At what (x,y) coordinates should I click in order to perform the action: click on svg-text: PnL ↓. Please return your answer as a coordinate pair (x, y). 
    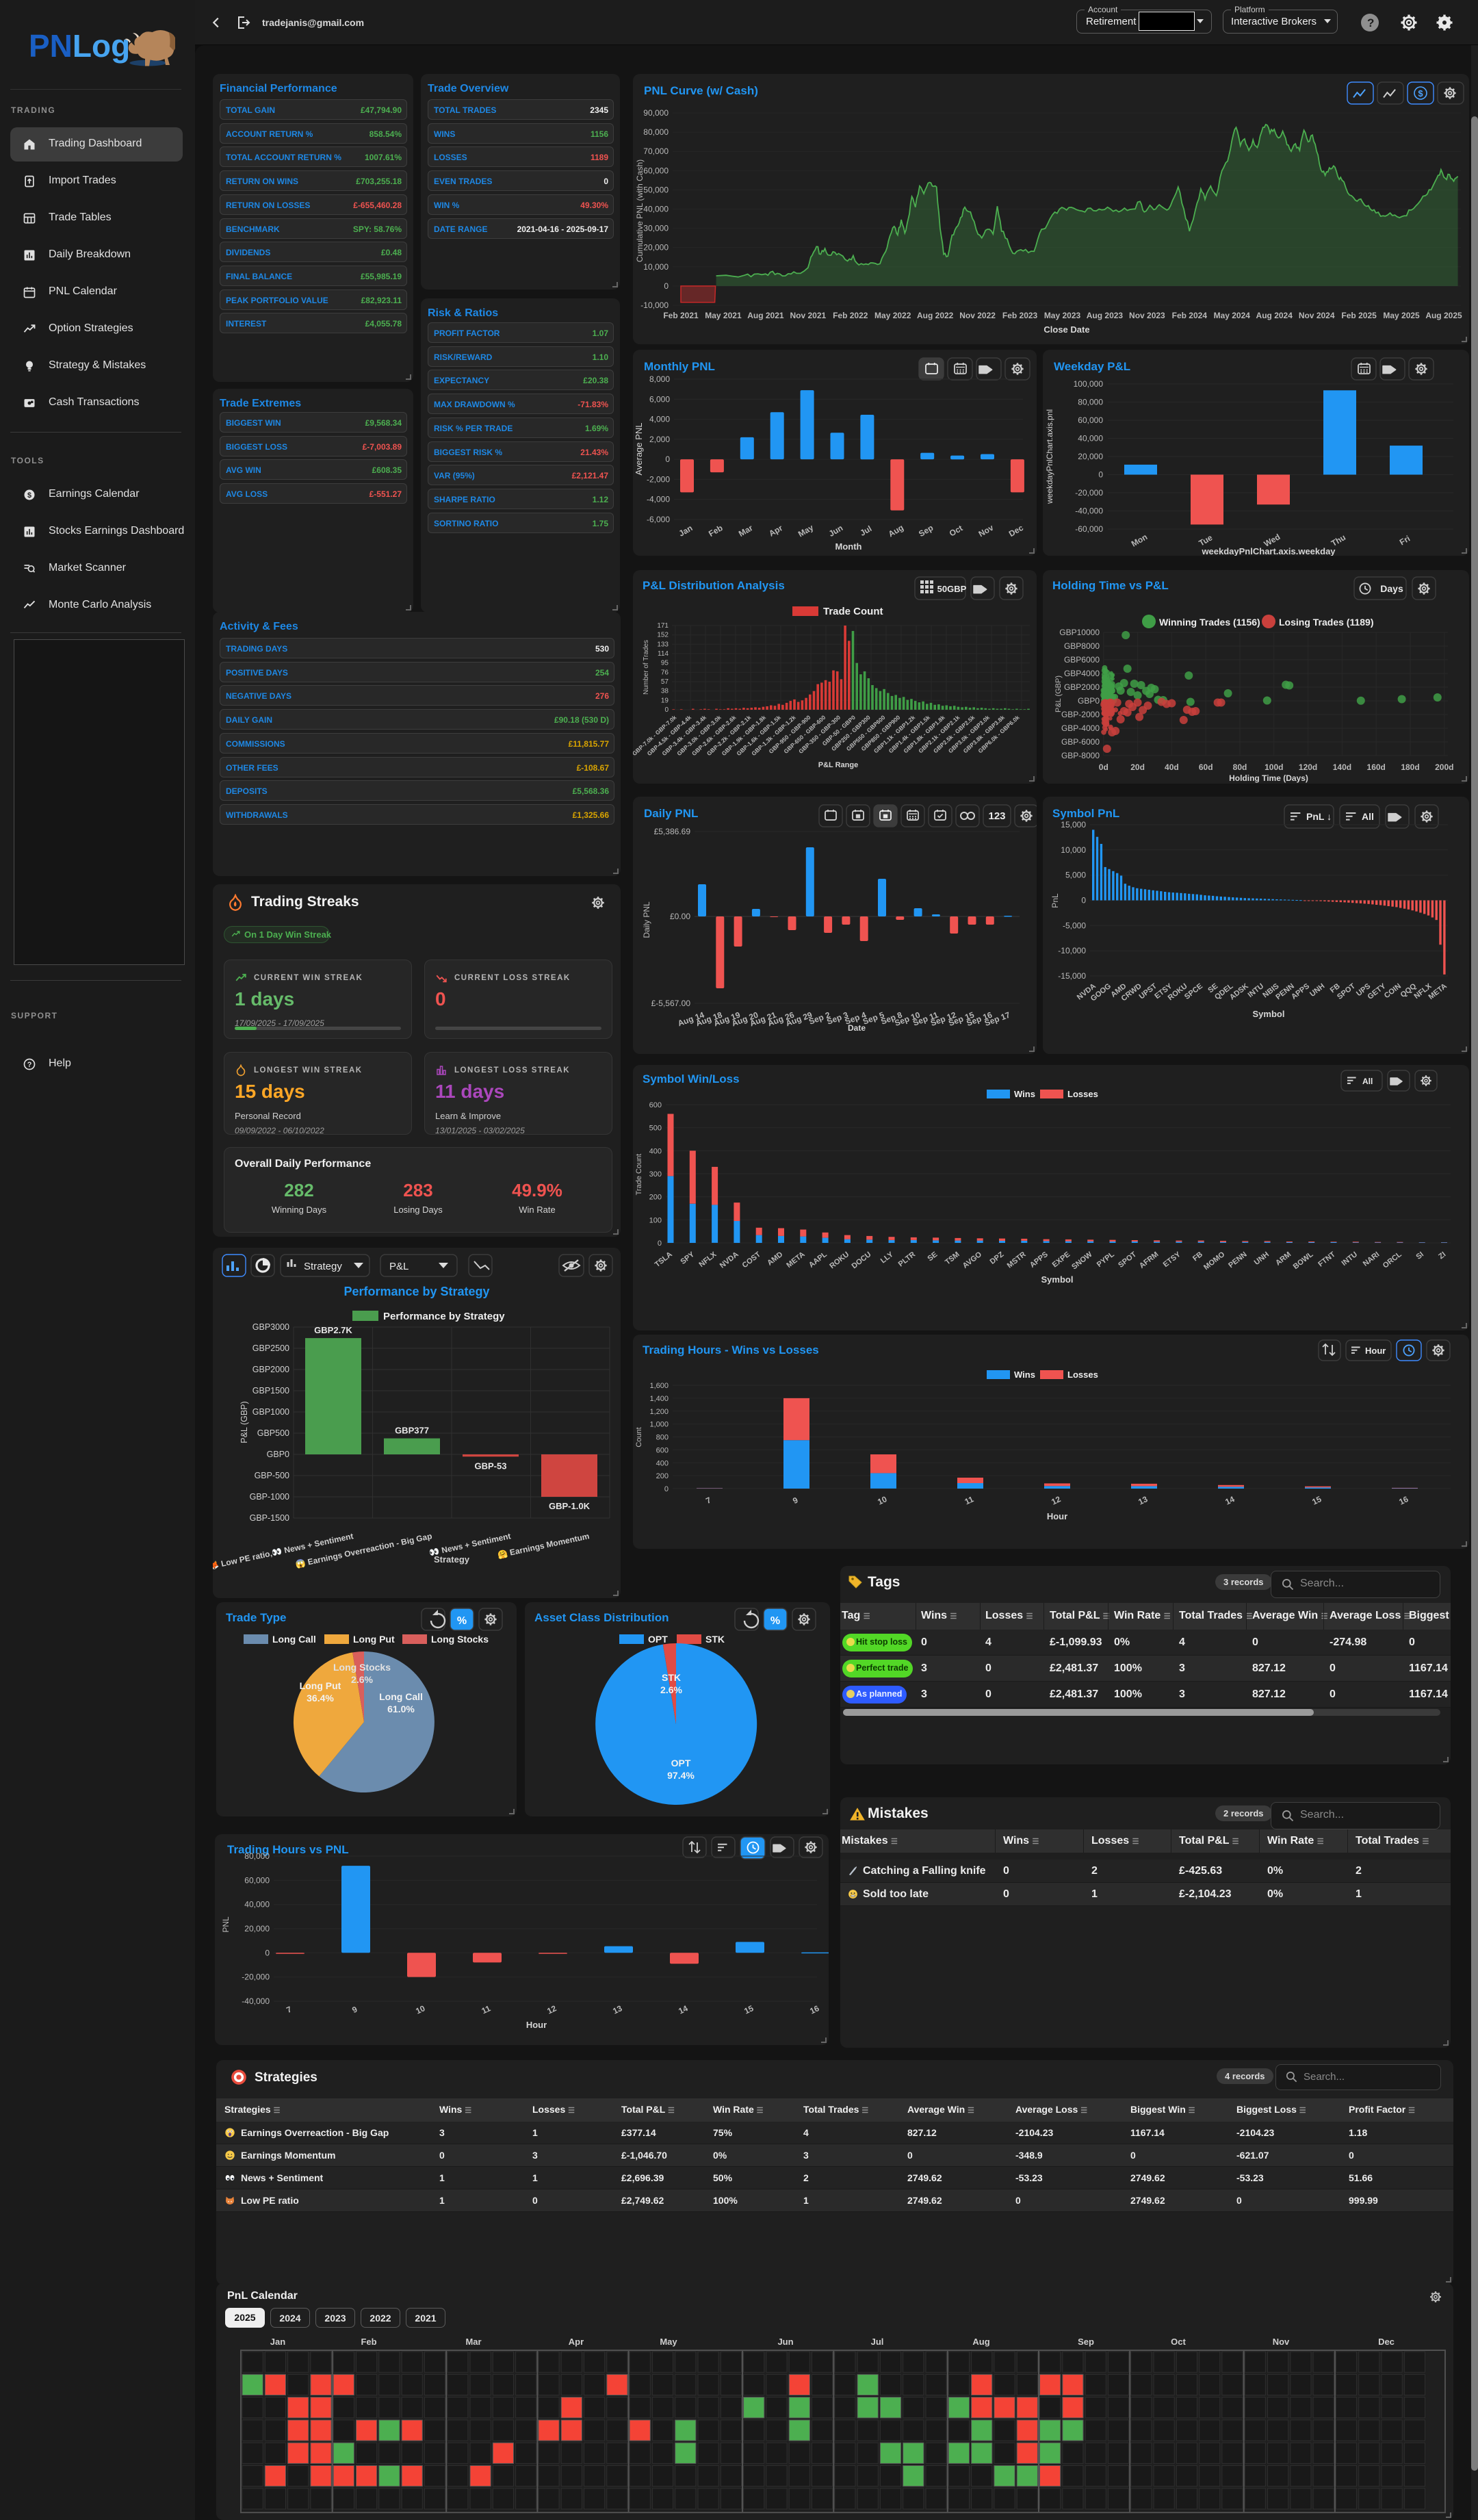
    Looking at the image, I should click on (1319, 816).